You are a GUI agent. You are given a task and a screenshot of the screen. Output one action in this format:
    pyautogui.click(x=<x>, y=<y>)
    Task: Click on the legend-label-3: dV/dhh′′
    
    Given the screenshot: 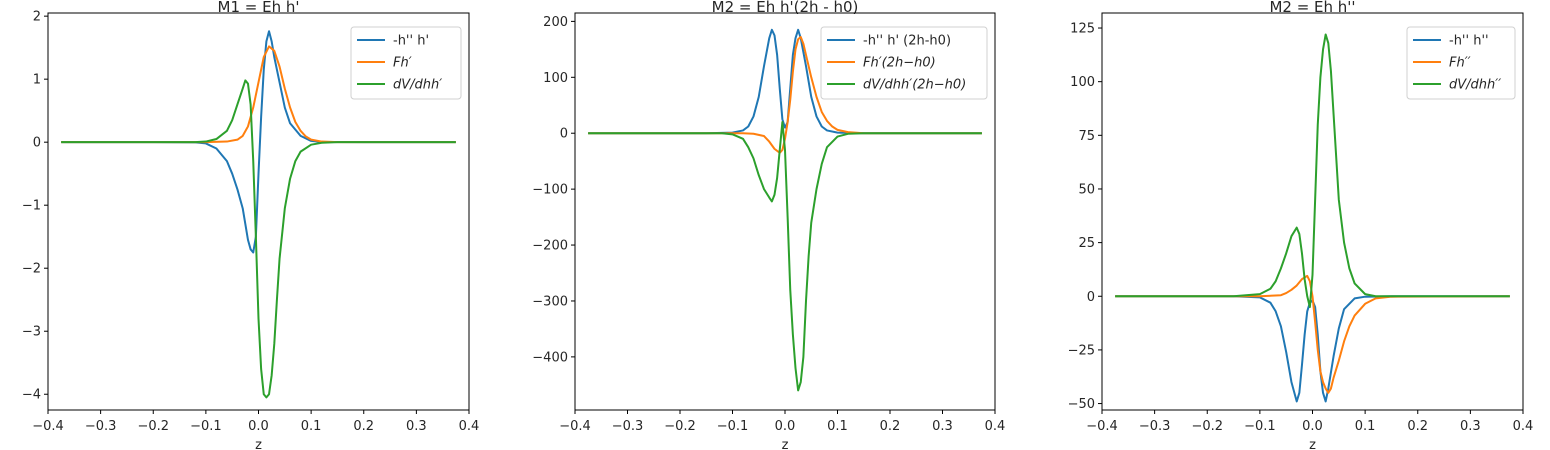 What is the action you would take?
    pyautogui.click(x=1475, y=85)
    